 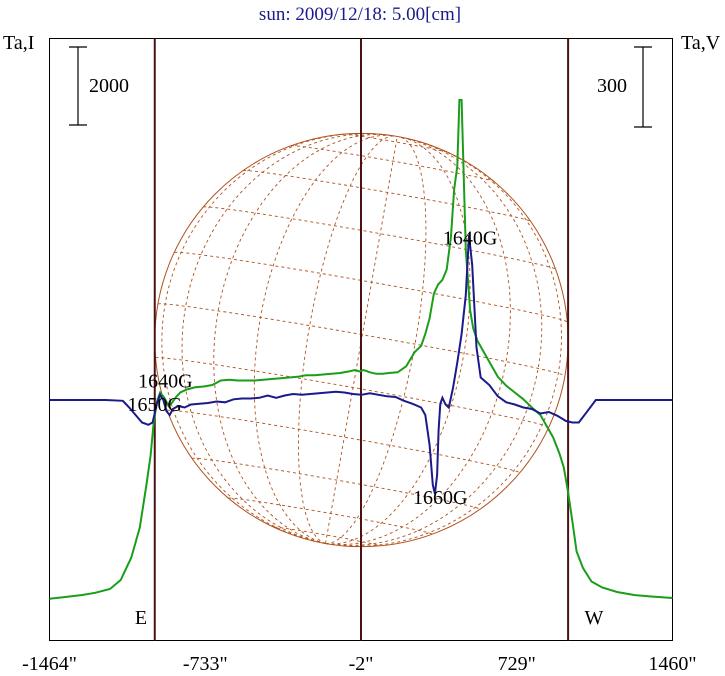 What do you see at coordinates (672, 664) in the screenshot?
I see `x-tick-label: 1460"` at bounding box center [672, 664].